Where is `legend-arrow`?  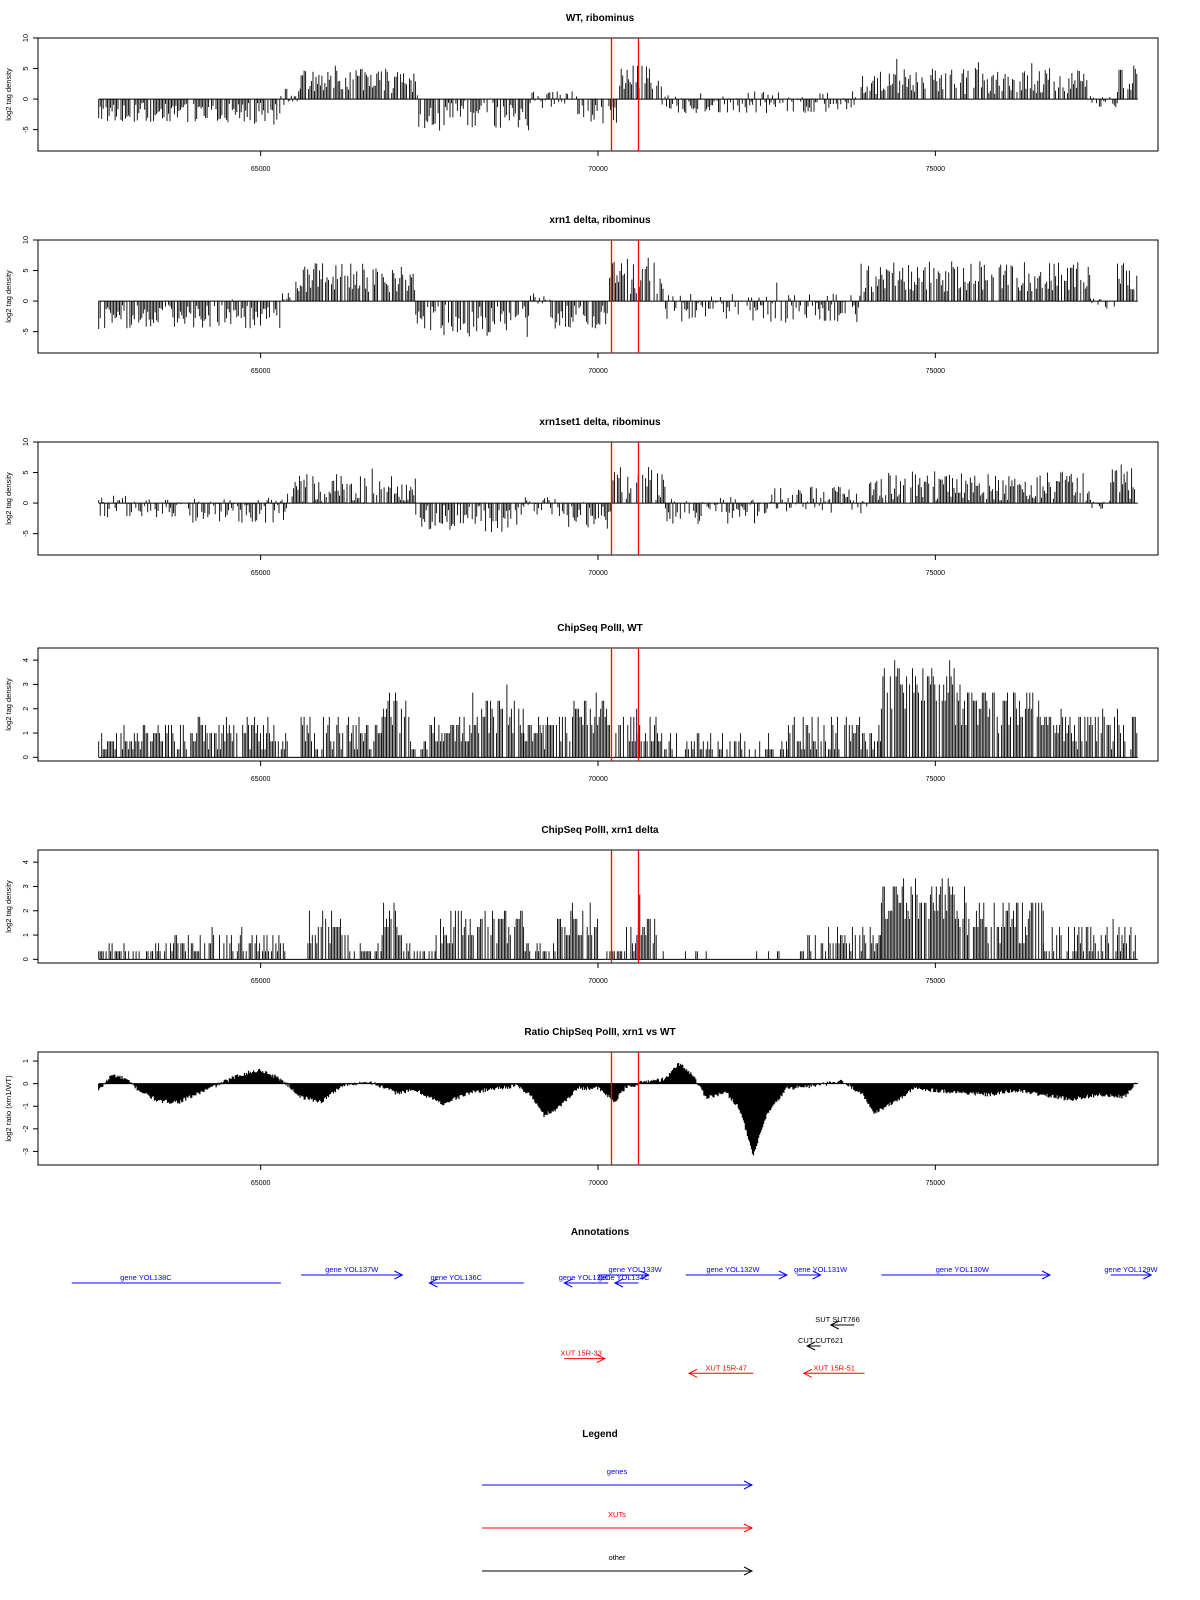
legend-arrow is located at coordinates (618, 1485).